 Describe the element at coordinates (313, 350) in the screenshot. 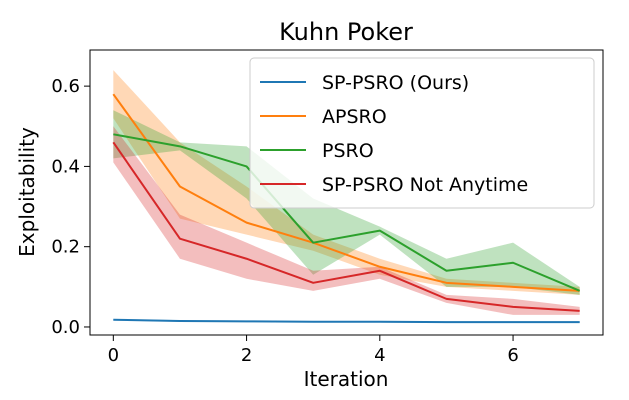

I see `x-axis-ticks: 0 2 4 6` at that location.